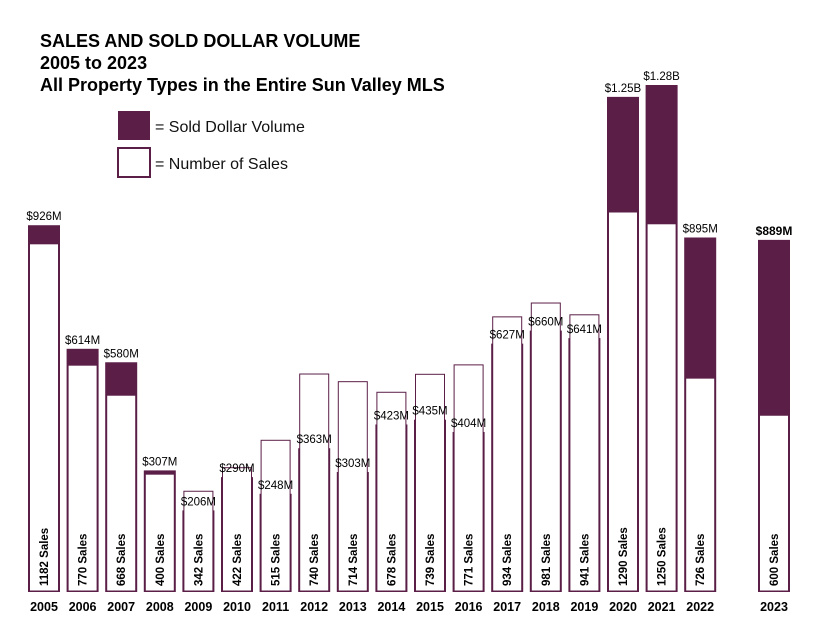 The image size is (825, 638). Describe the element at coordinates (700, 229) in the screenshot. I see `volume-label-2022: $895M` at that location.